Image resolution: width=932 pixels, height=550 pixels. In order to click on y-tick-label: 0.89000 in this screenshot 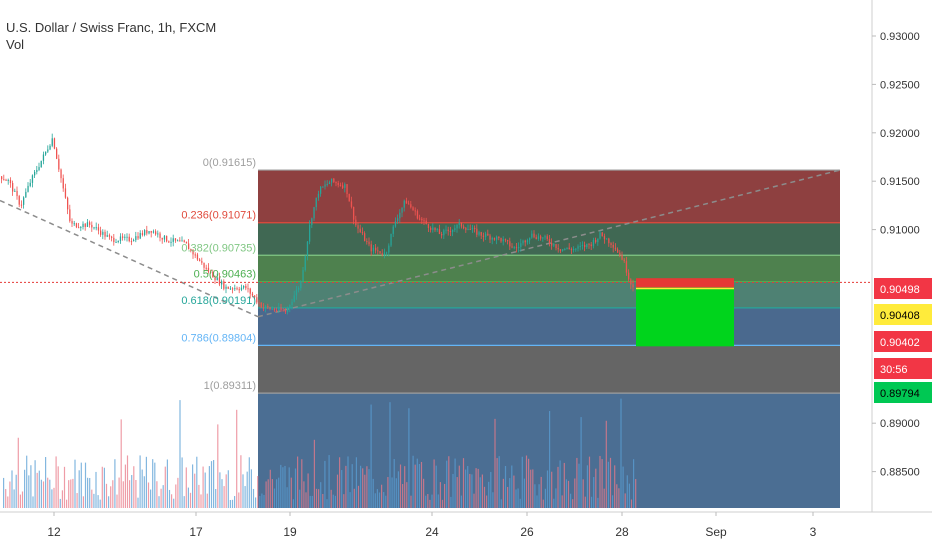, I will do `click(900, 424)`.